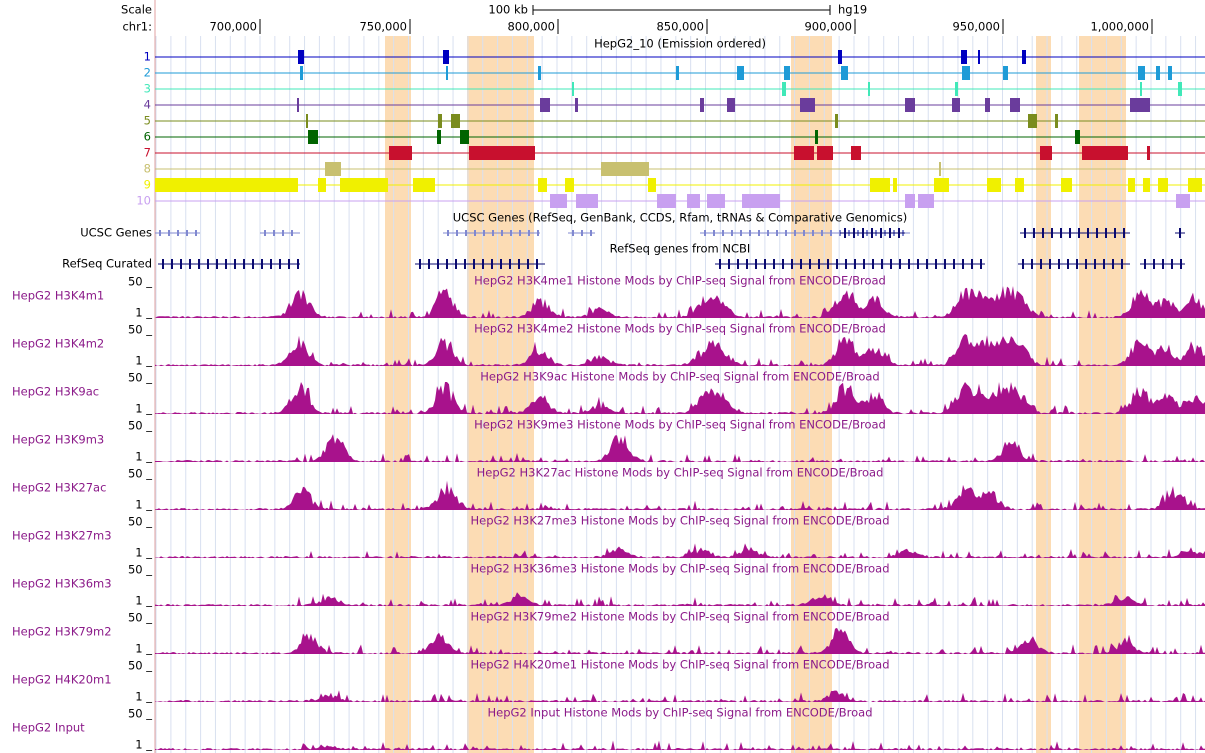  I want to click on track-label: HepG2 H3K4m1, so click(58, 296).